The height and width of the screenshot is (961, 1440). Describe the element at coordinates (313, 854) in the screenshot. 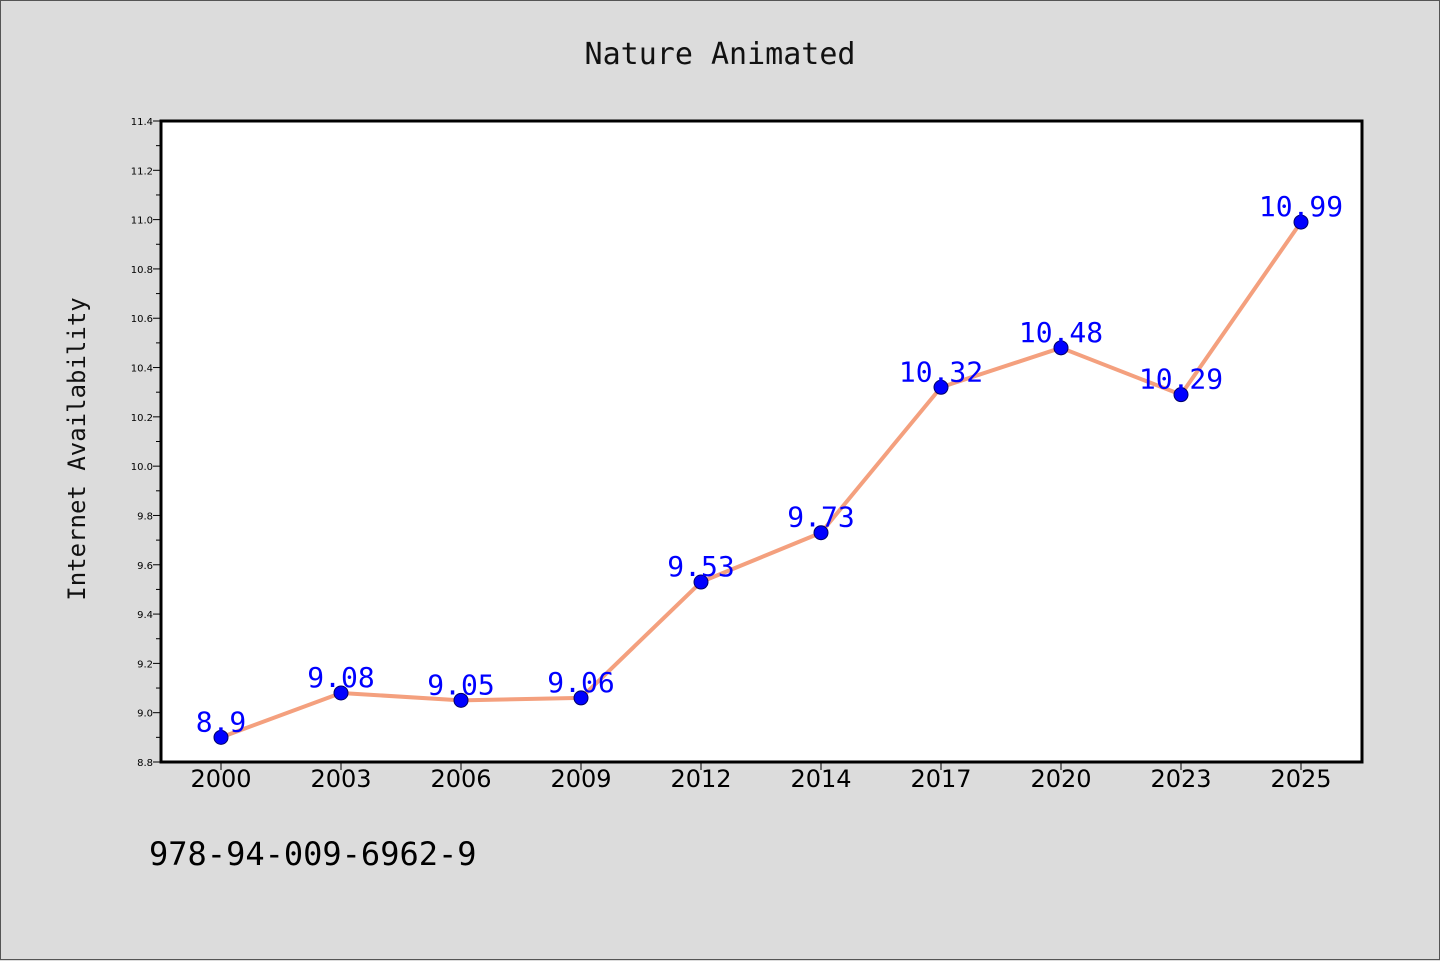

I see `footnote-isbn: 978-94-009-6962-9` at that location.